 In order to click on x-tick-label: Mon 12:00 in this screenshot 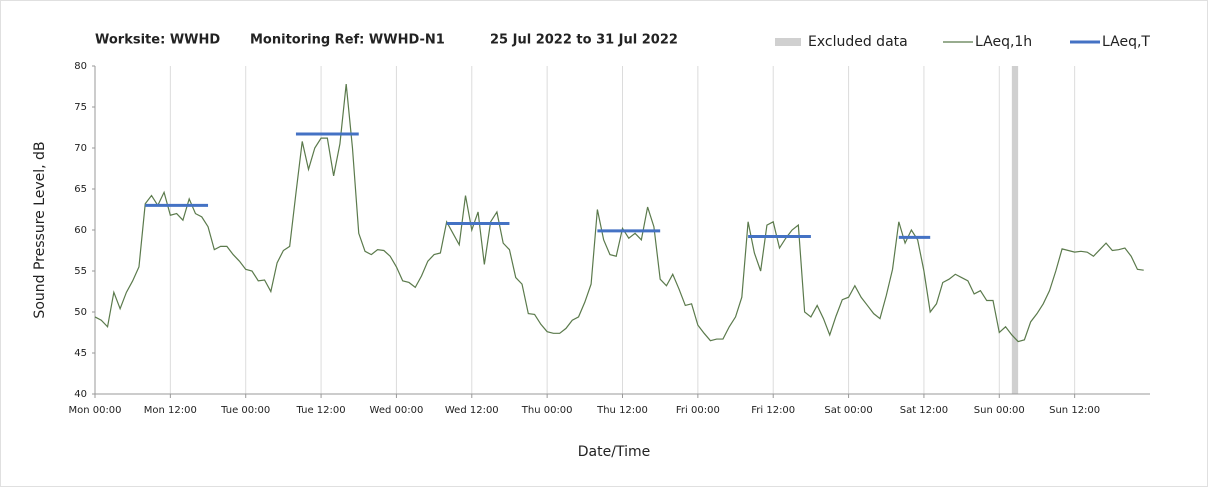, I will do `click(170, 410)`.